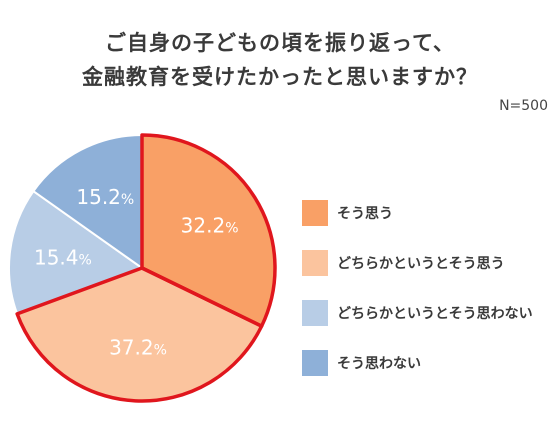 Image resolution: width=560 pixels, height=436 pixels. What do you see at coordinates (379, 364) in the screenshot?
I see `legend-label-4: そう思わない` at bounding box center [379, 364].